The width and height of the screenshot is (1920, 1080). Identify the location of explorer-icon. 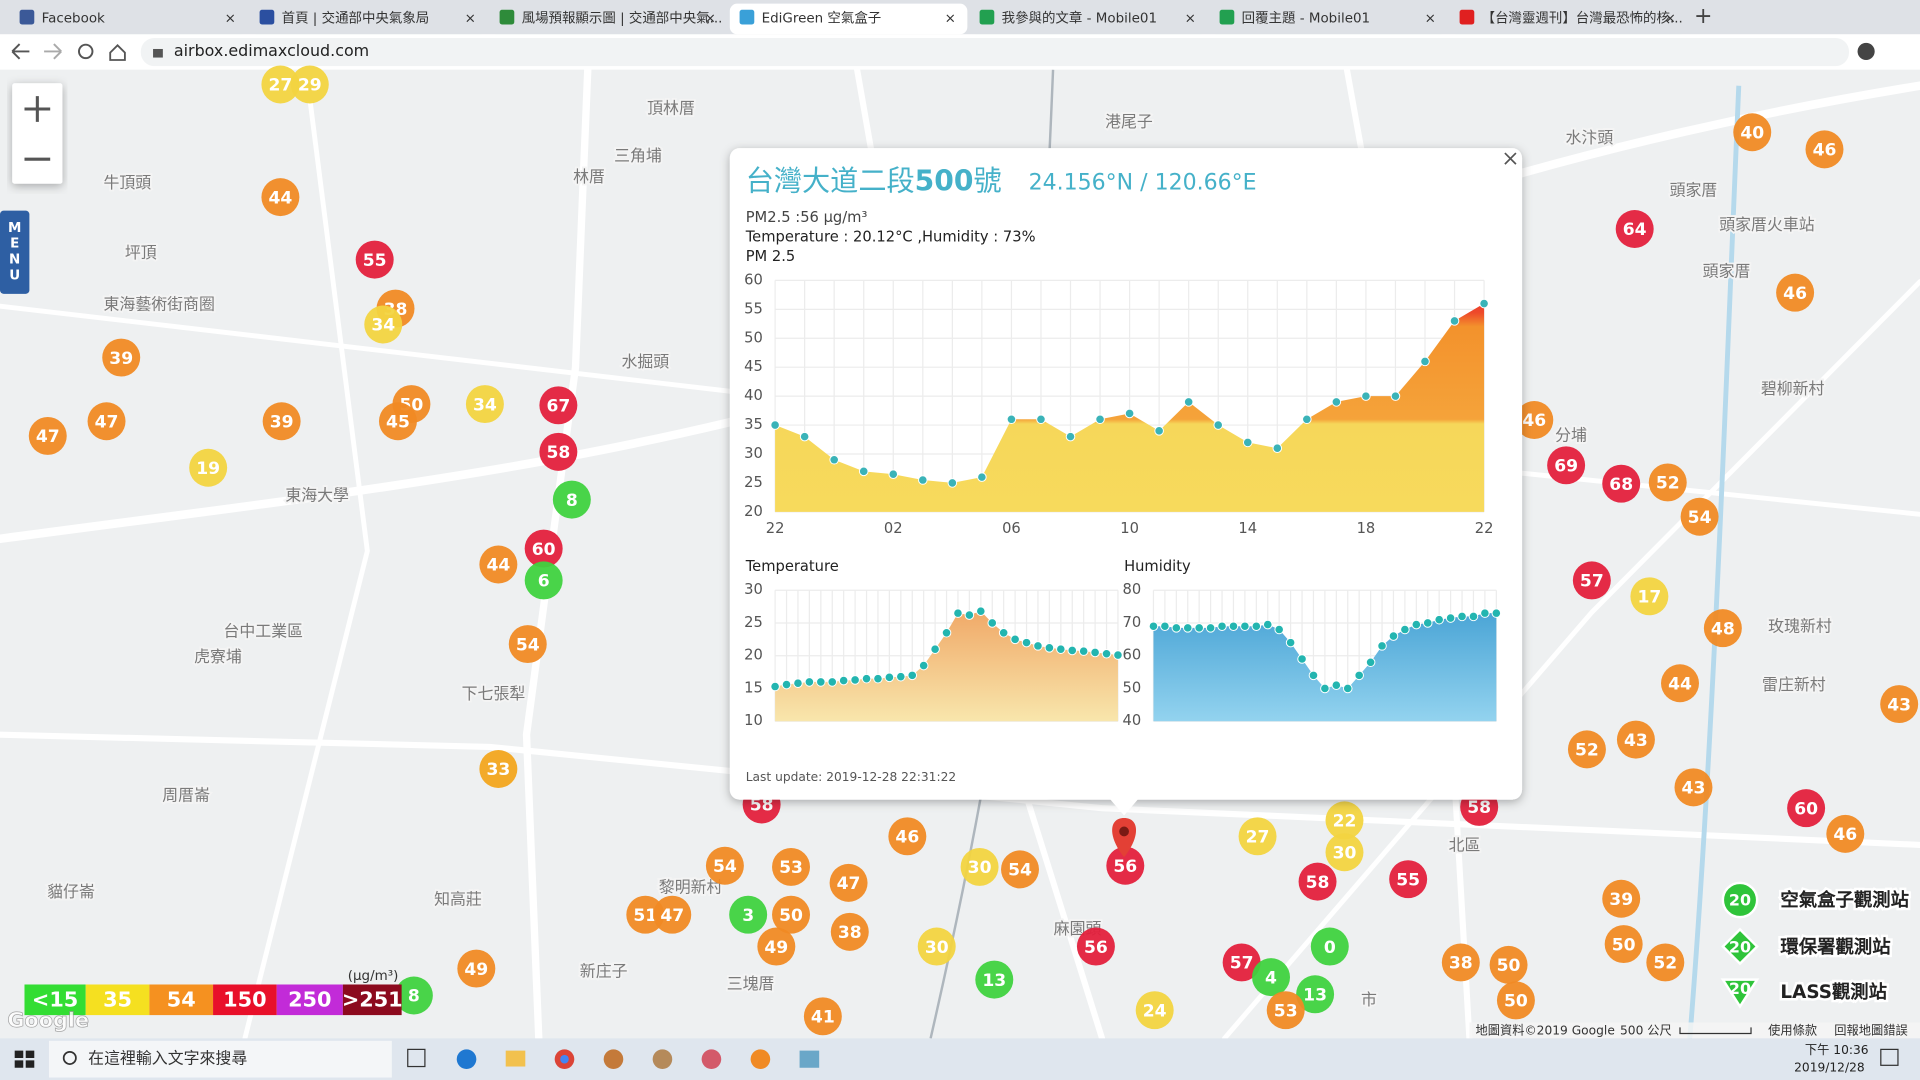
(515, 1058).